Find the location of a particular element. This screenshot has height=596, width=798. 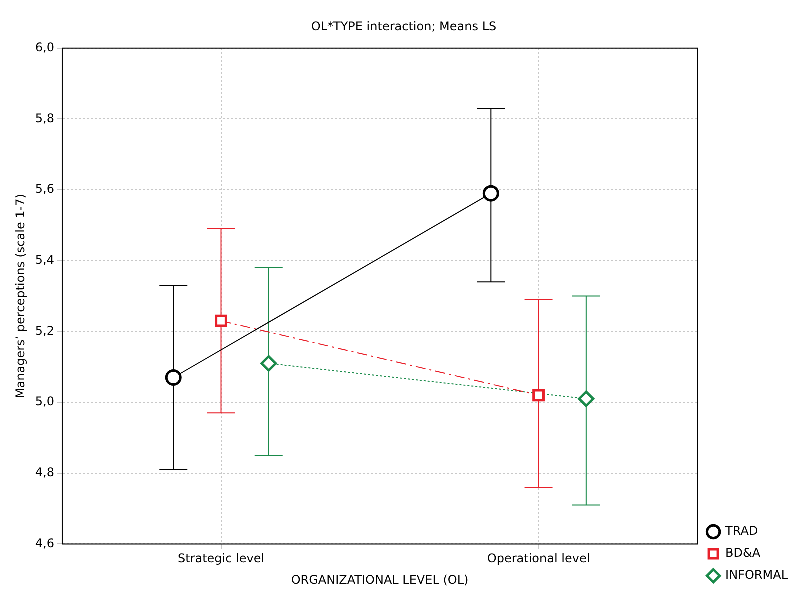

x-tick-label: Strategic level is located at coordinates (221, 559).